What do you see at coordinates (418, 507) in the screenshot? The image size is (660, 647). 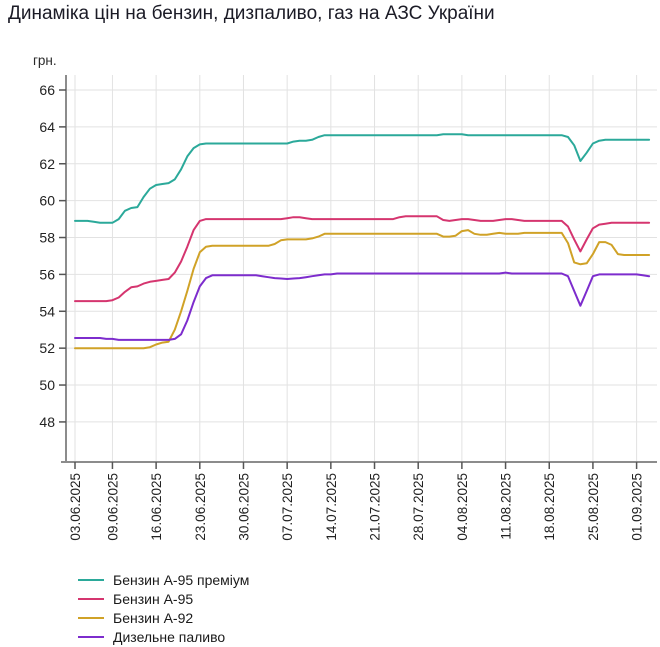 I see `x-tick-label: 28.07.2025` at bounding box center [418, 507].